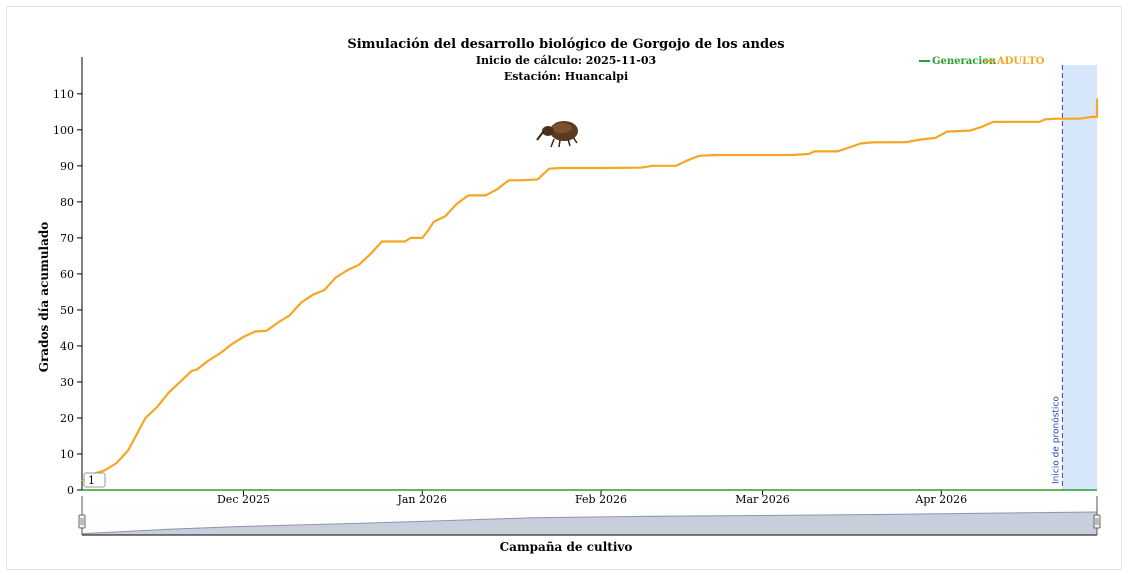  I want to click on forecast-start-label: Inicio de pronóstico, so click(1055, 440).